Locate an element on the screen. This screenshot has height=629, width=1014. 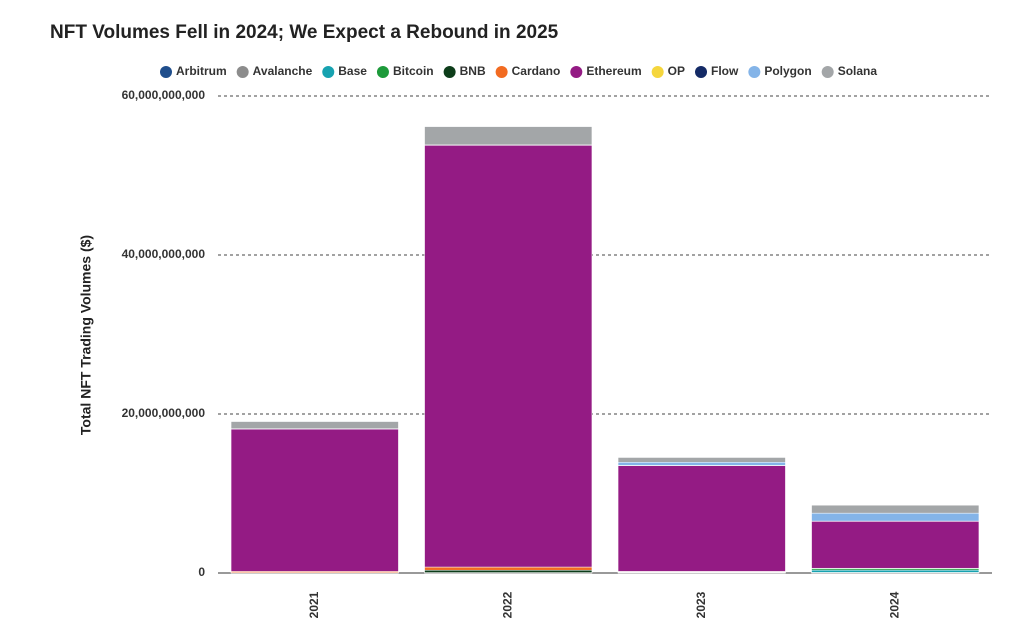
x-tick-label: 2022 is located at coordinates (507, 604).